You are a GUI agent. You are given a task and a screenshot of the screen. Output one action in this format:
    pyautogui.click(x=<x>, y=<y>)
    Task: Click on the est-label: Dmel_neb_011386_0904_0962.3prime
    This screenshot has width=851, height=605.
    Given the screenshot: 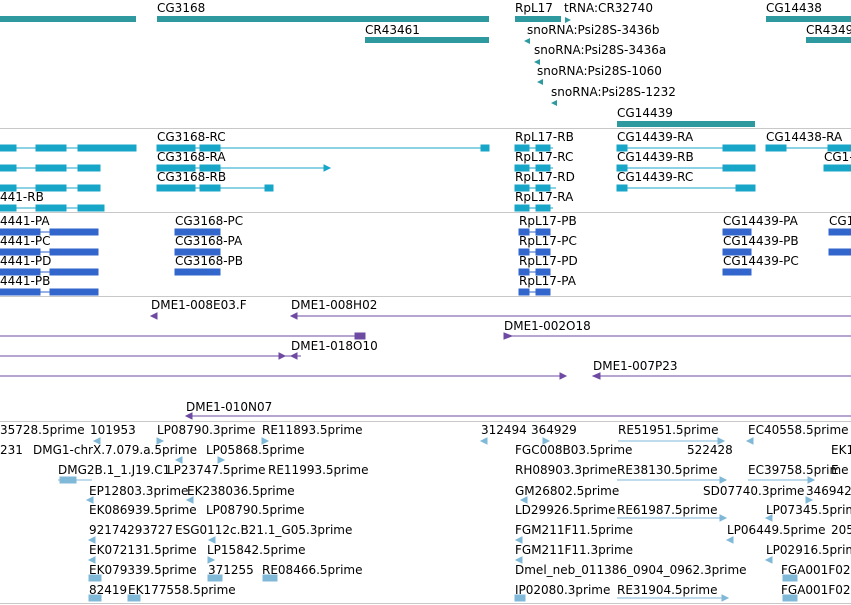 What is the action you would take?
    pyautogui.click(x=631, y=570)
    